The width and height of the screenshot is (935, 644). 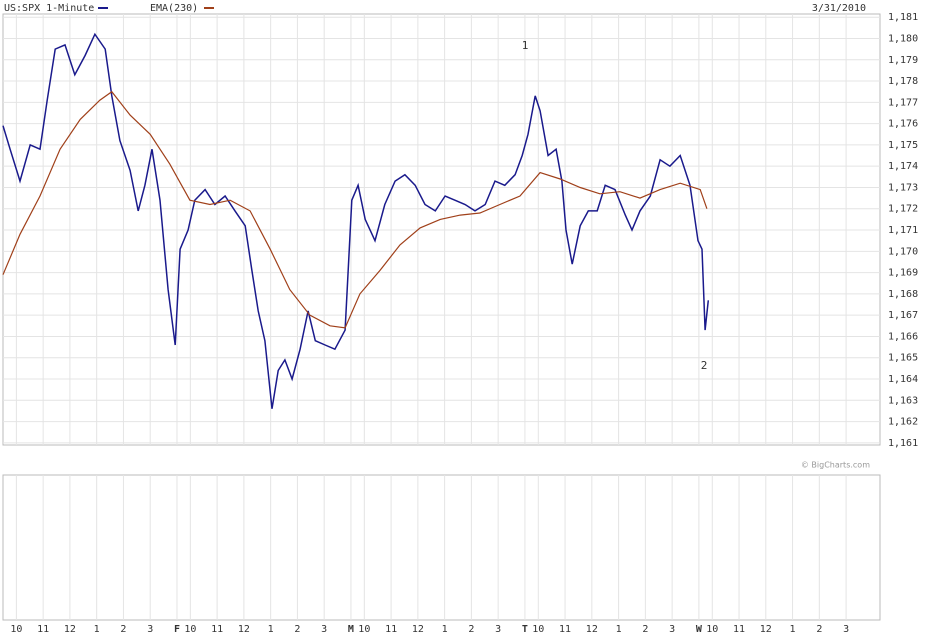 I want to click on y-tick-label: 1,179, so click(x=903, y=60).